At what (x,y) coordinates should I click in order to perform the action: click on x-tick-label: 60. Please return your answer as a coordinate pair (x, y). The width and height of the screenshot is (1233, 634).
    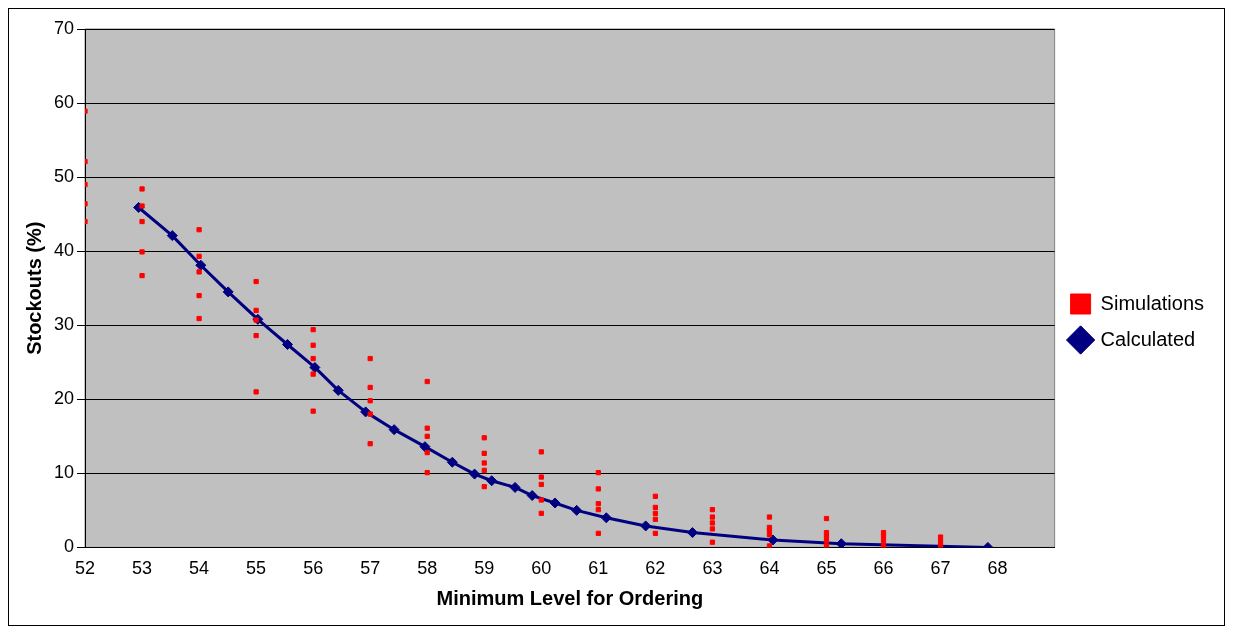
    Looking at the image, I should click on (541, 568).